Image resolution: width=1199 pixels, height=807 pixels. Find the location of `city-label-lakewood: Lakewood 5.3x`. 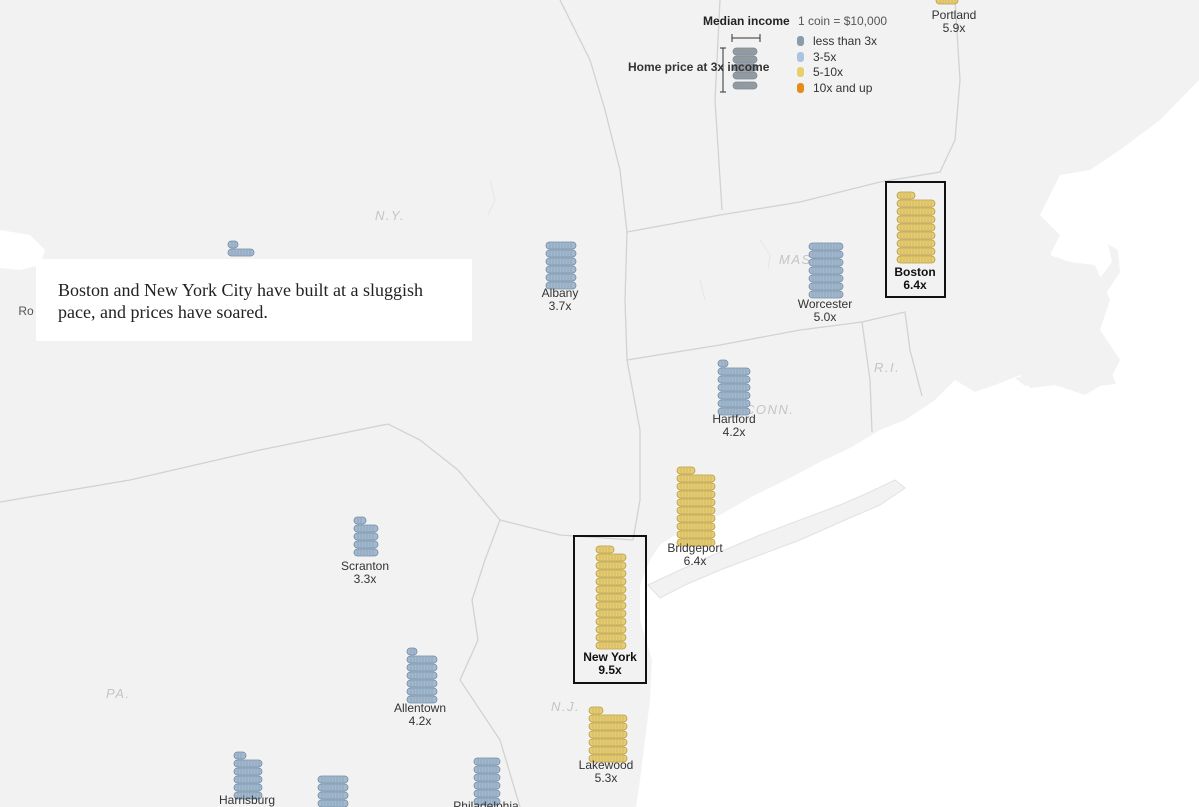

city-label-lakewood: Lakewood 5.3x is located at coordinates (606, 772).